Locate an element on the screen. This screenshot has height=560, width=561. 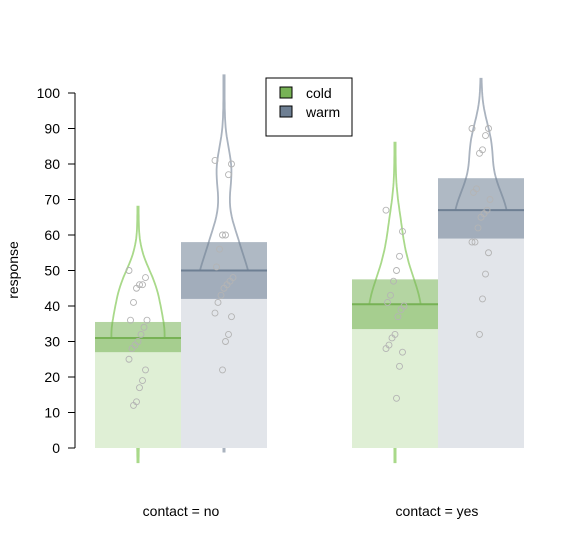
y-tick-label: 30 is located at coordinates (52, 342).